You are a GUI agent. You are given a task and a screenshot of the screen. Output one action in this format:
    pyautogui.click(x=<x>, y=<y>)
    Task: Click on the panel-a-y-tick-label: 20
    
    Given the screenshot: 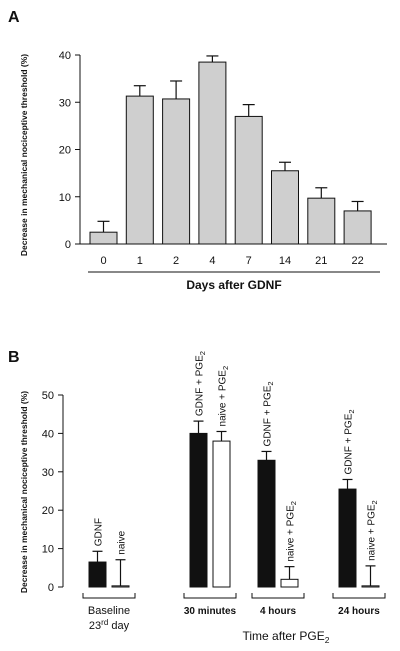 What is the action you would take?
    pyautogui.click(x=65, y=151)
    